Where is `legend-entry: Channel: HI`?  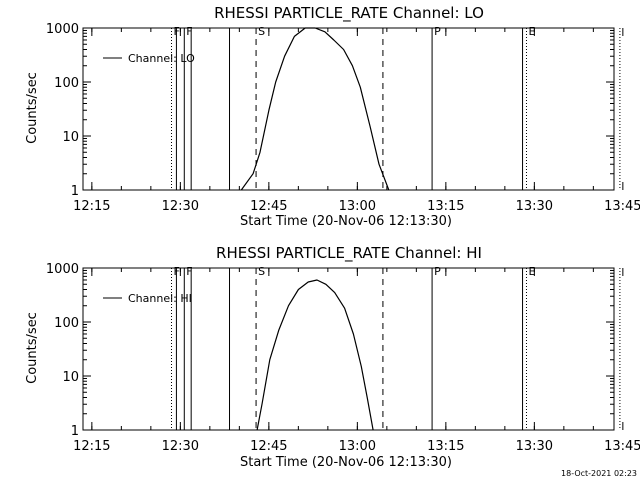
legend-entry: Channel: HI is located at coordinates (160, 298).